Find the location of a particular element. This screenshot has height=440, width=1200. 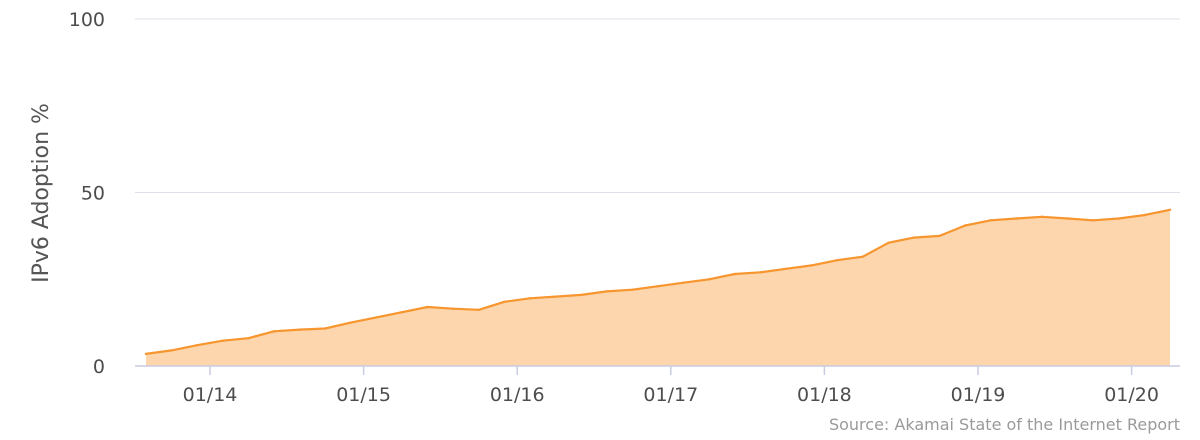

y-axis-title: IPv6 Adoption % is located at coordinates (41, 193).